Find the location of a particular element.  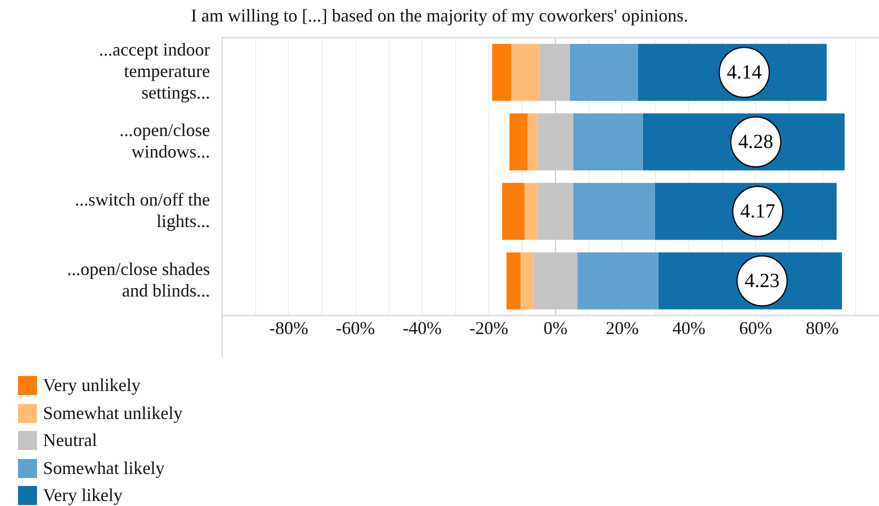

x-tick-label: 40% is located at coordinates (689, 328).